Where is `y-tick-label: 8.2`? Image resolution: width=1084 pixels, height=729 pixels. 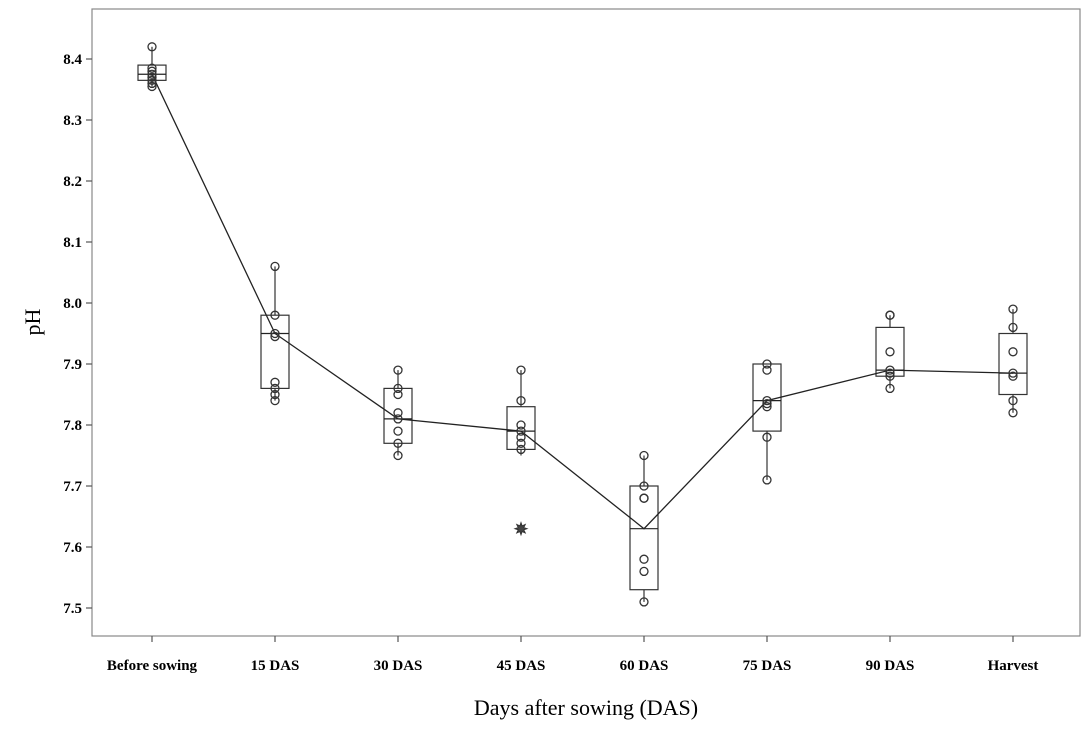 y-tick-label: 8.2 is located at coordinates (72, 182).